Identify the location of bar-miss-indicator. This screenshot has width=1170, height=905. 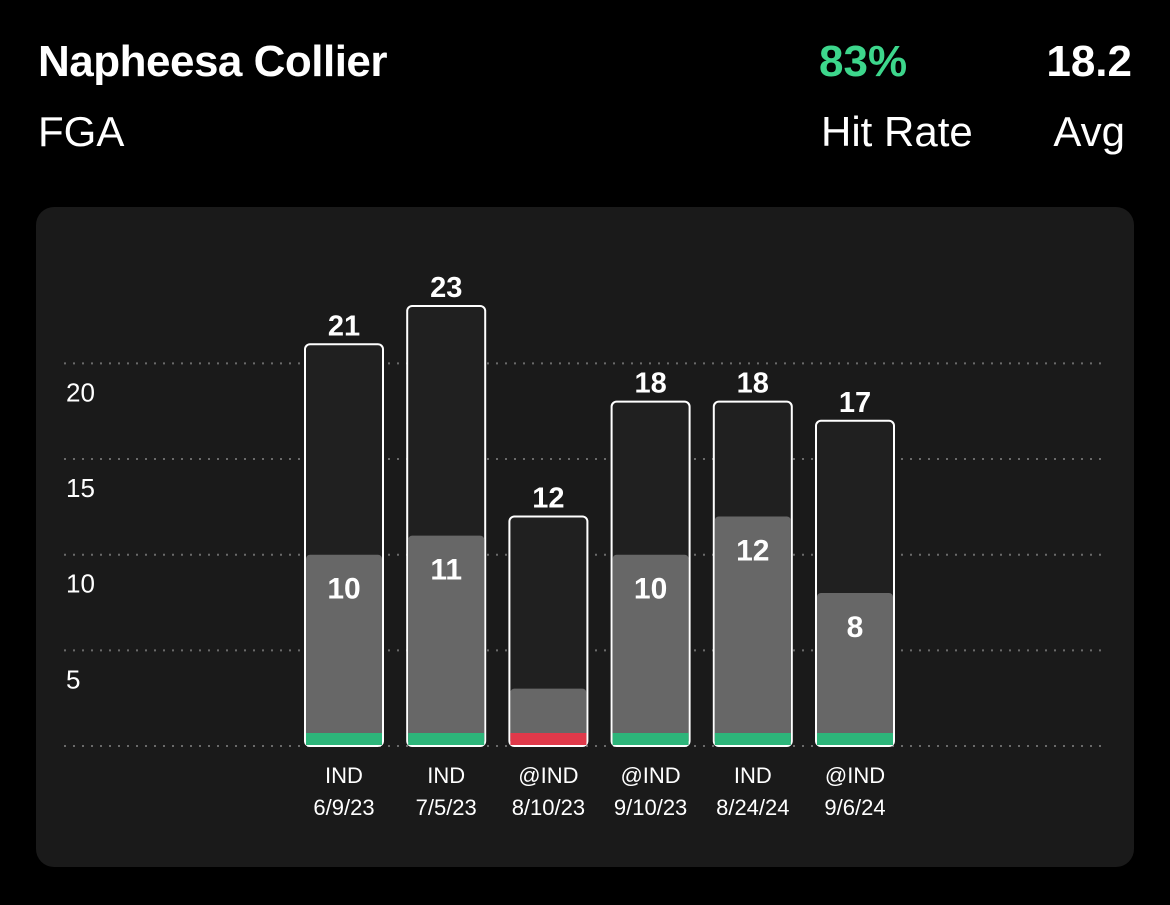
(548, 739).